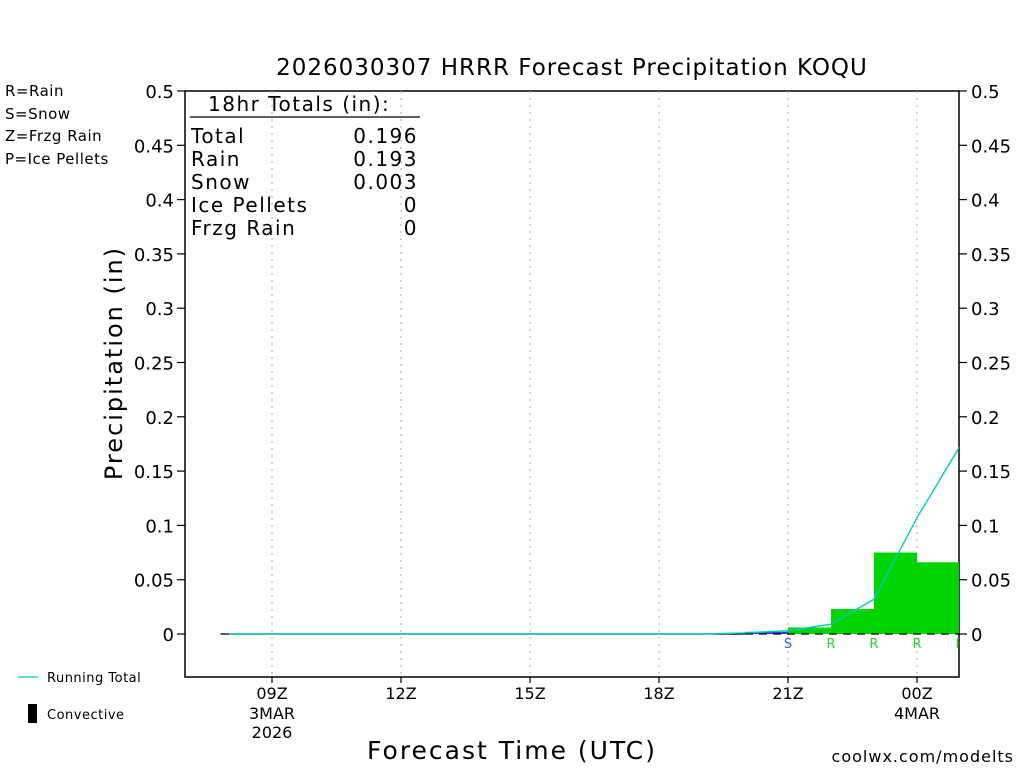 Image resolution: width=1024 pixels, height=768 pixels. I want to click on totals-label-snow: Snow, so click(221, 182).